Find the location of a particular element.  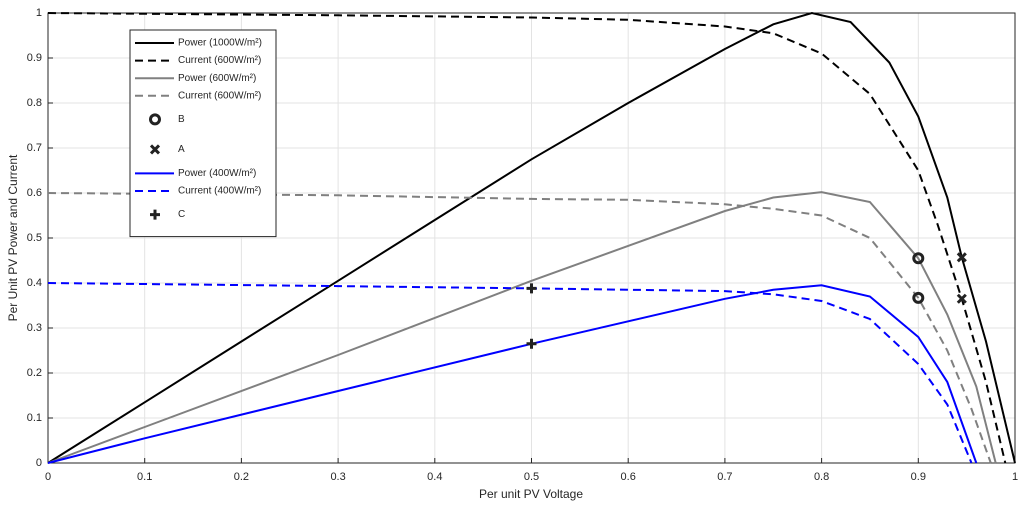

x-tick-label: 0 is located at coordinates (48, 477).